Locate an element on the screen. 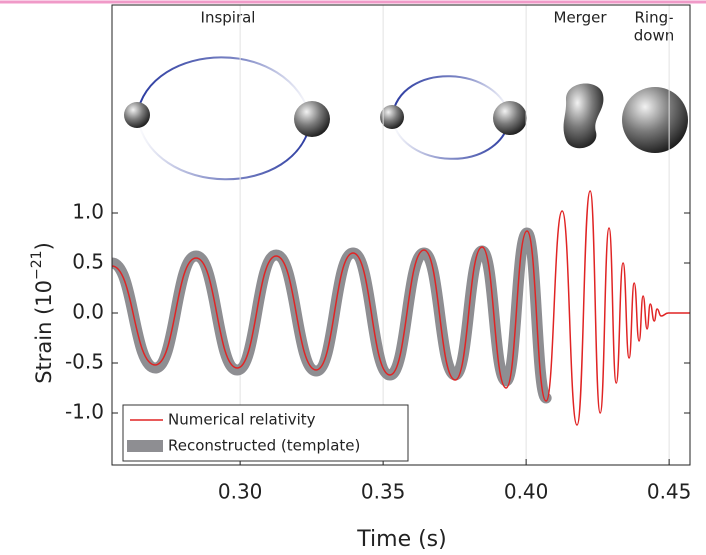 The width and height of the screenshot is (706, 555). y-axis-label: Strain (10−21) is located at coordinates (42, 313).